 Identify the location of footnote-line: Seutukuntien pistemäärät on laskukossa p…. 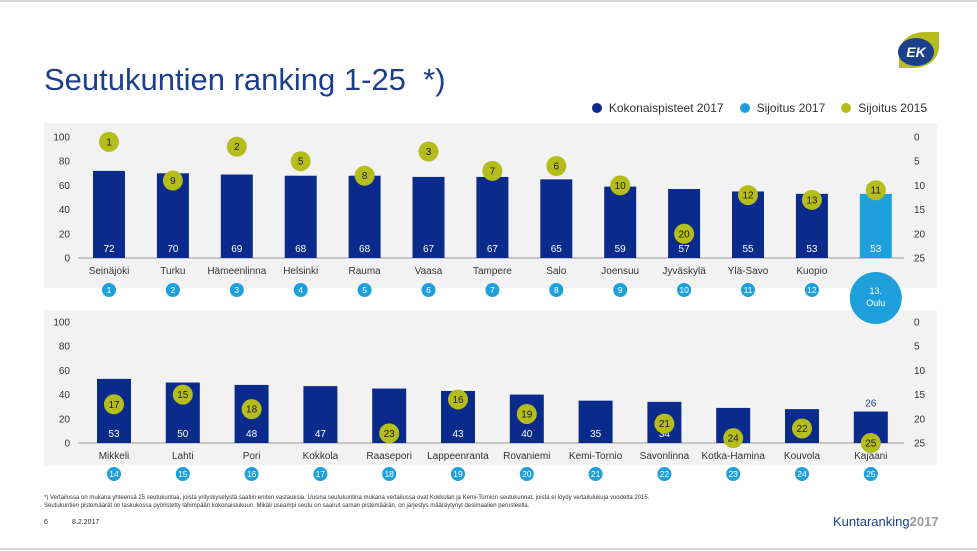
(287, 505).